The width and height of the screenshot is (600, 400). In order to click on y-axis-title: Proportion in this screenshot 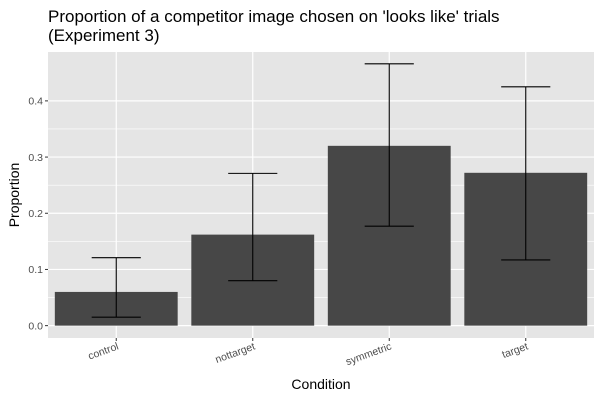, I will do `click(14, 195)`.